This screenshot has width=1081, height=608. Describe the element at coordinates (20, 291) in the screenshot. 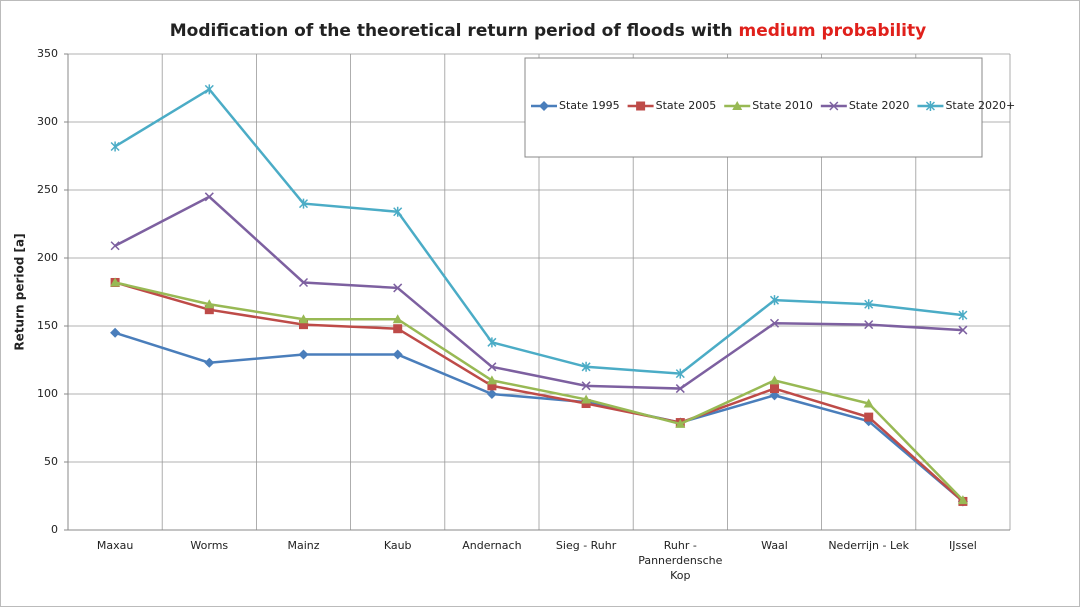

I see `y-axis-label: Return period [a]` at that location.